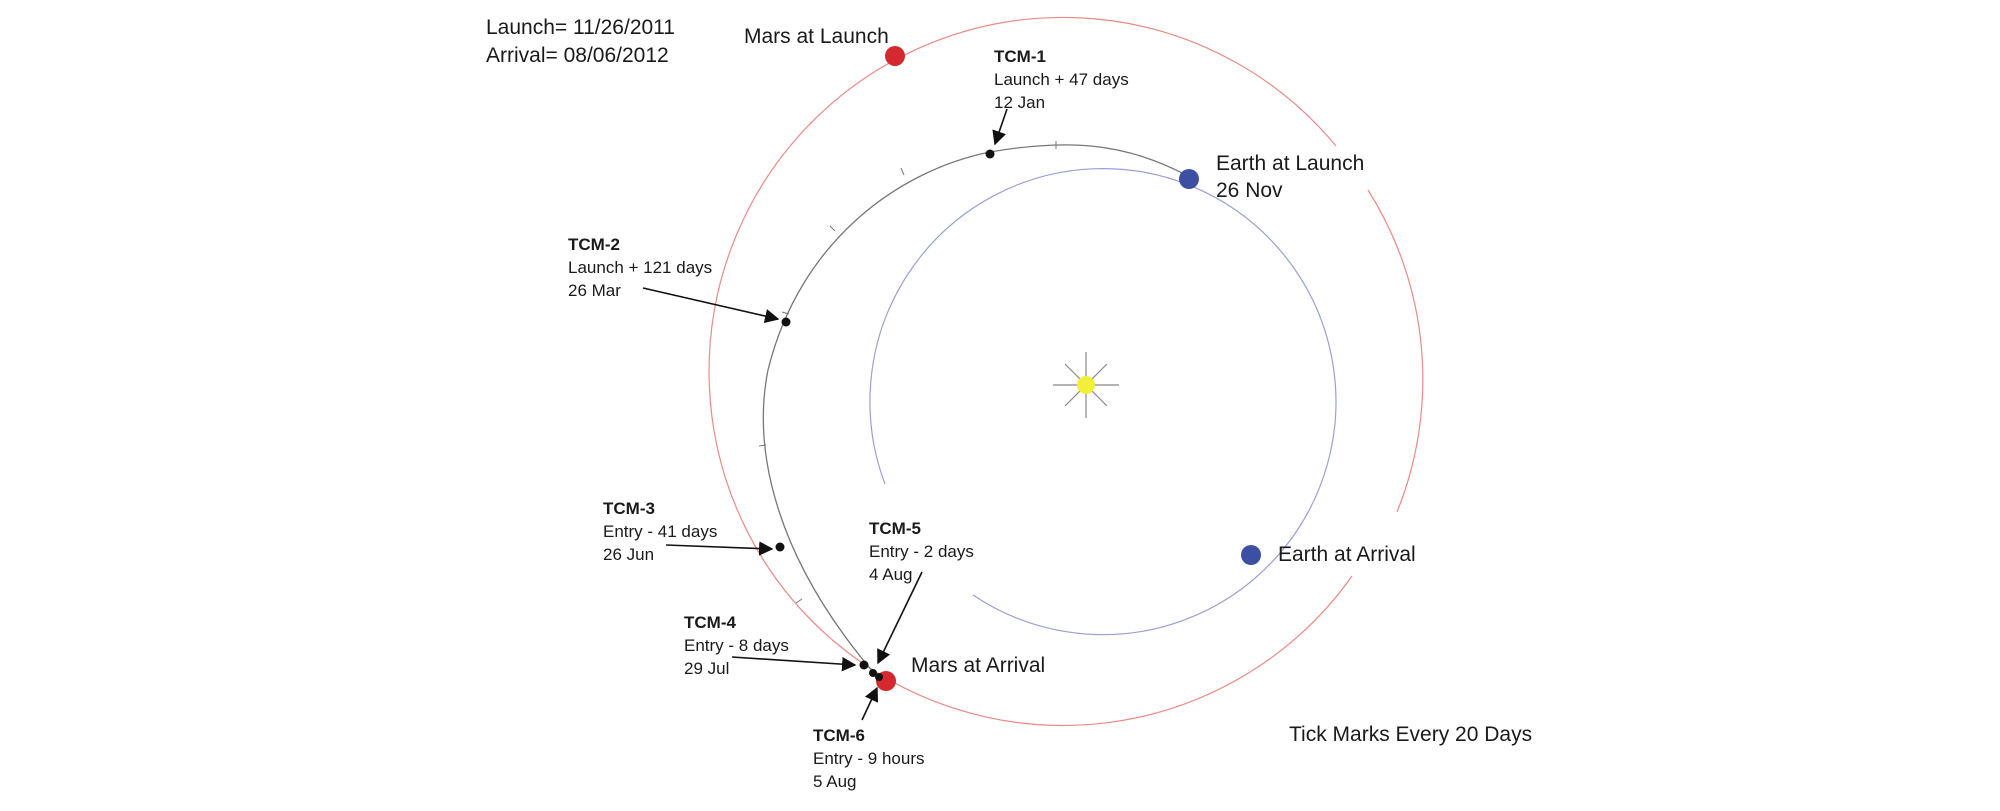 The height and width of the screenshot is (811, 2000). What do you see at coordinates (580, 27) in the screenshot?
I see `launch-date-label: Launch= 11/26/2011` at bounding box center [580, 27].